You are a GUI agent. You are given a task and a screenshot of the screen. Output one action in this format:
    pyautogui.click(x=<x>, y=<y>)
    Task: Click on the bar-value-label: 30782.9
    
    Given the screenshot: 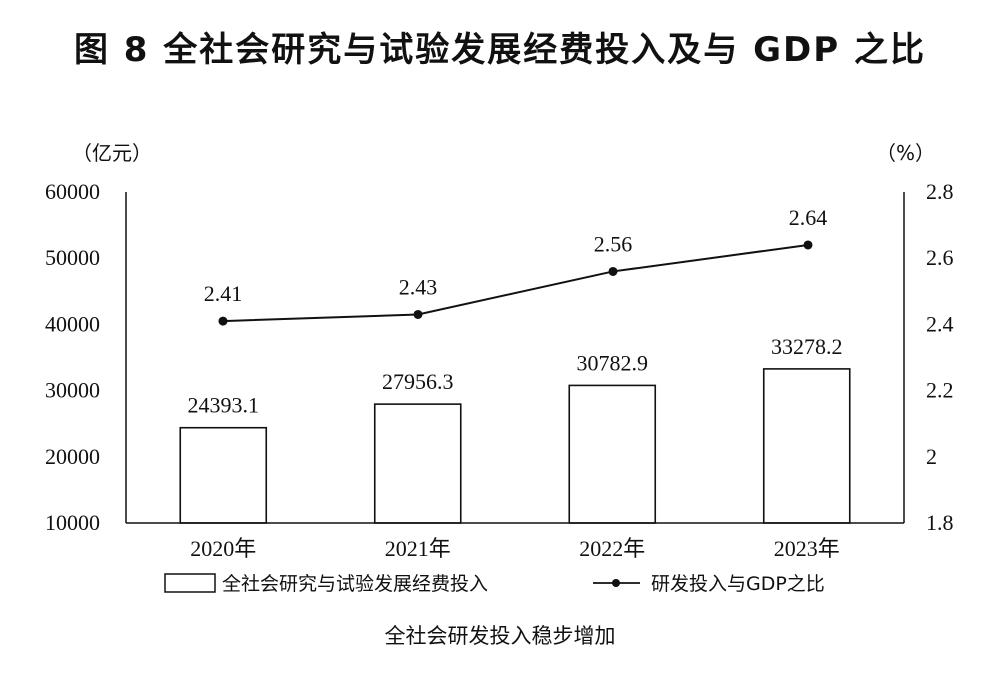 What is the action you would take?
    pyautogui.click(x=613, y=362)
    